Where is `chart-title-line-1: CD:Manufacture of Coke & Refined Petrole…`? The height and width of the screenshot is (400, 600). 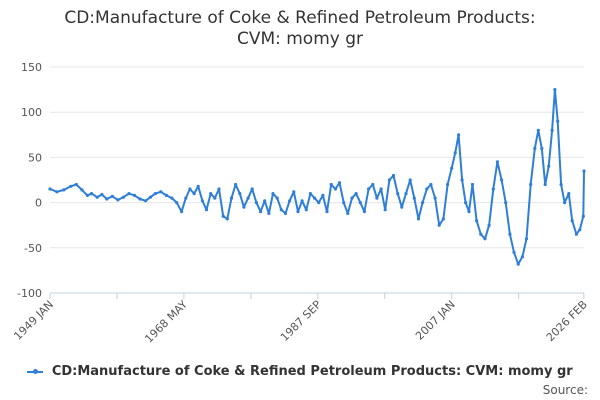
chart-title-line-1: CD:Manufacture of Coke & Refined Petrole… is located at coordinates (300, 18).